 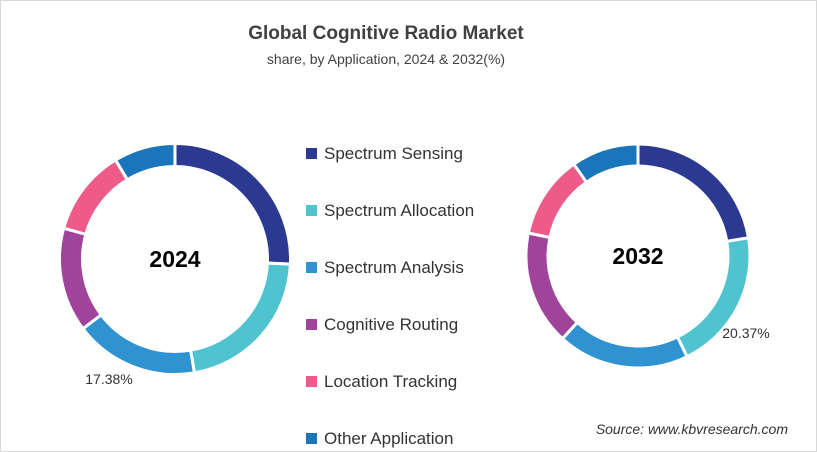 I want to click on donut-slice-2032-spectrum-analysis, so click(x=625, y=345).